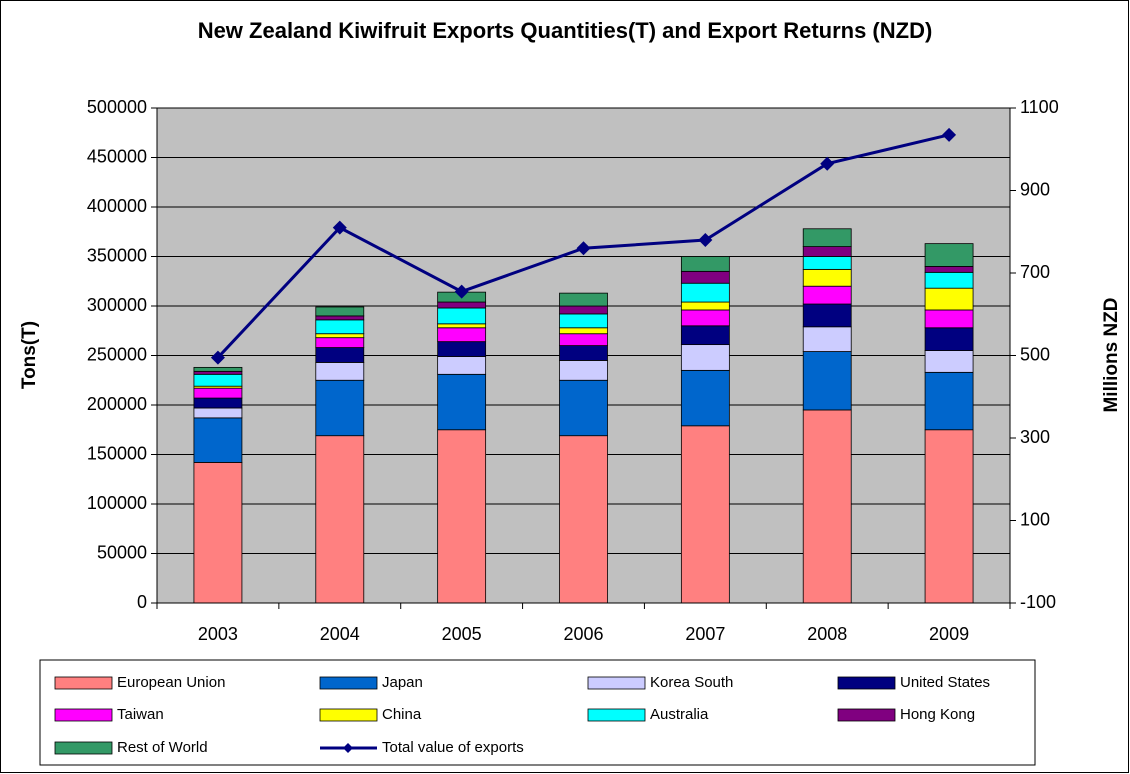 The height and width of the screenshot is (774, 1130). Describe the element at coordinates (117, 305) in the screenshot. I see `y-tick-label: 300000` at that location.